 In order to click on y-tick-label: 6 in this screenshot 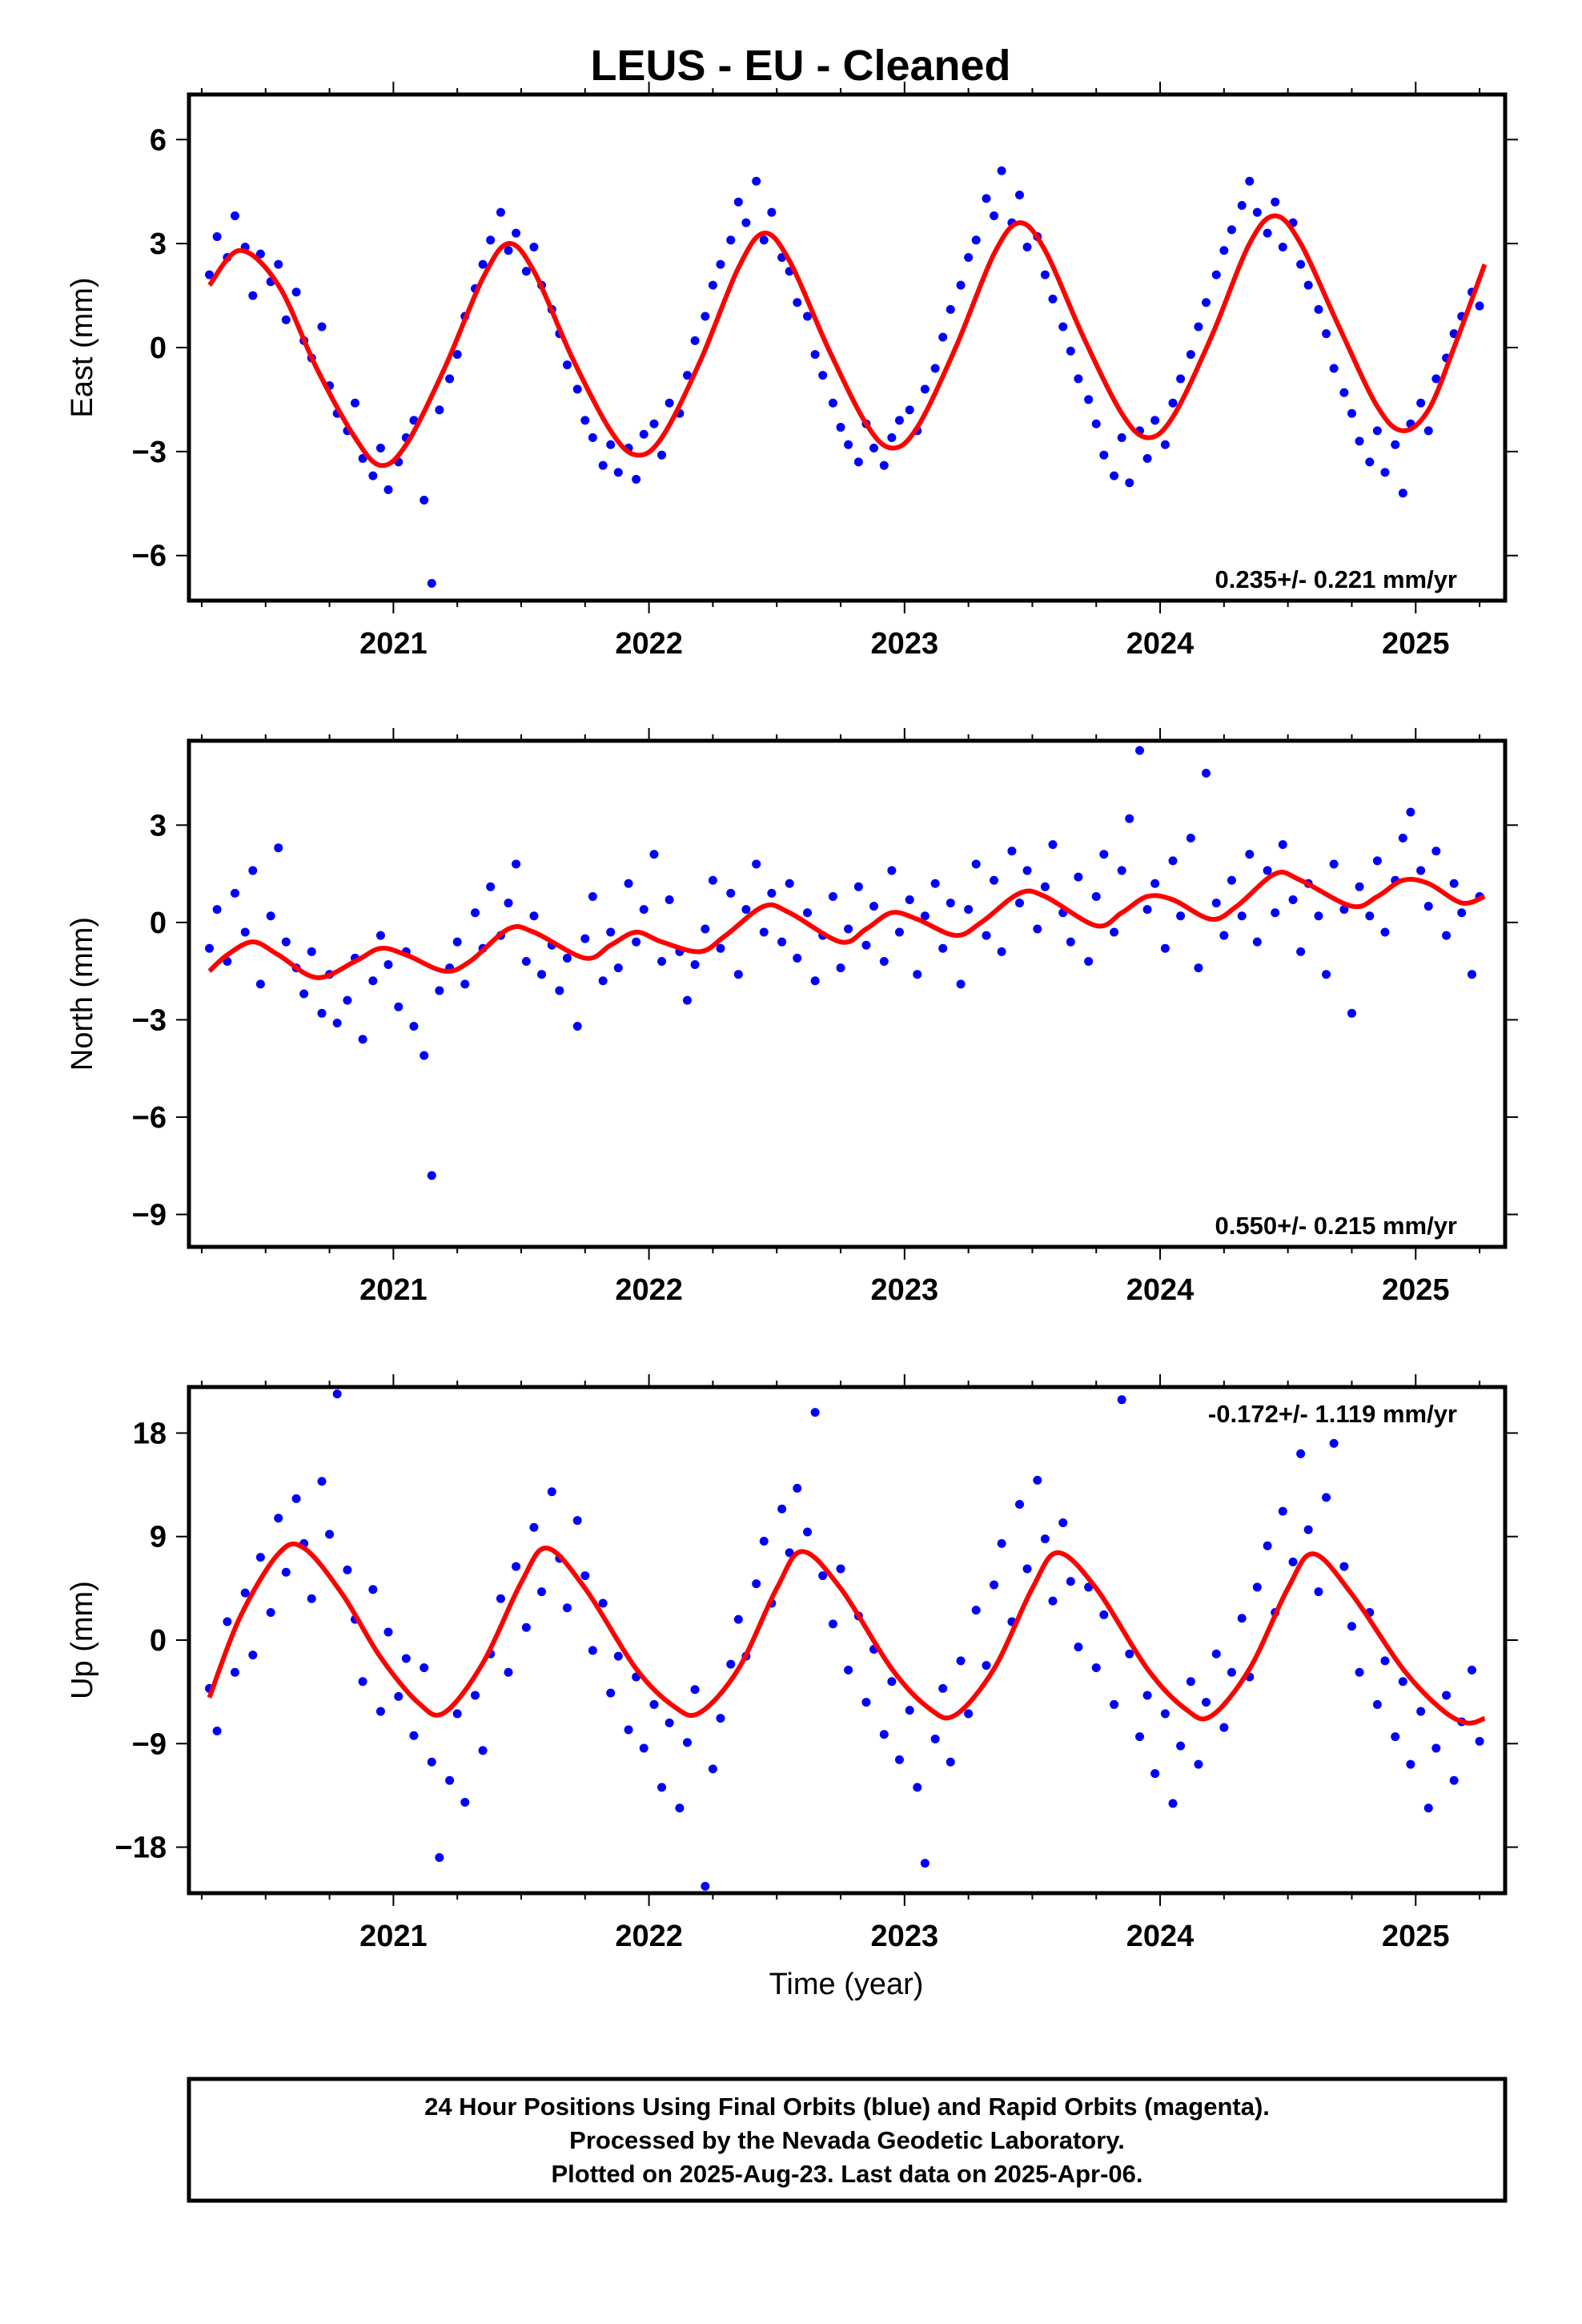, I will do `click(158, 140)`.